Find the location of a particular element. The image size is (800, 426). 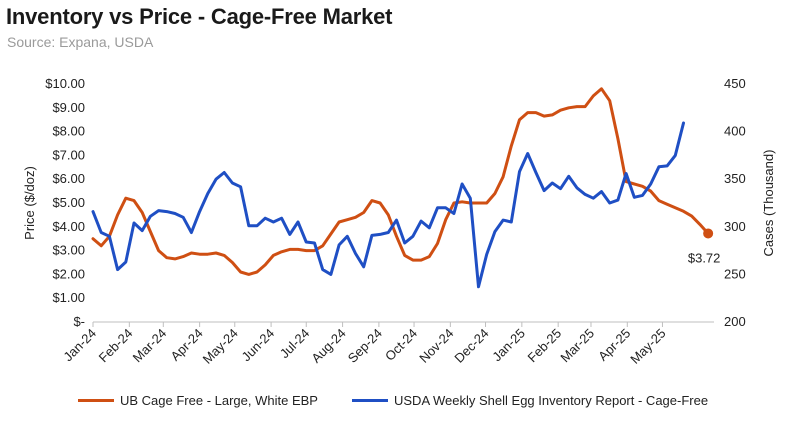

x-tick-label: Aug-24 is located at coordinates (328, 346).